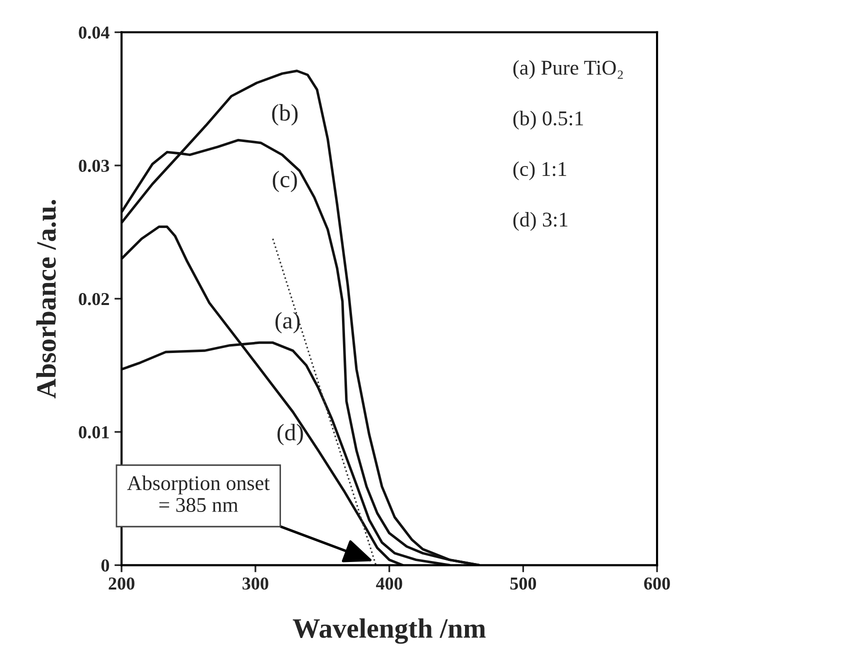 This screenshot has width=850, height=672. Describe the element at coordinates (255, 583) in the screenshot. I see `x-tick-label: 300` at that location.